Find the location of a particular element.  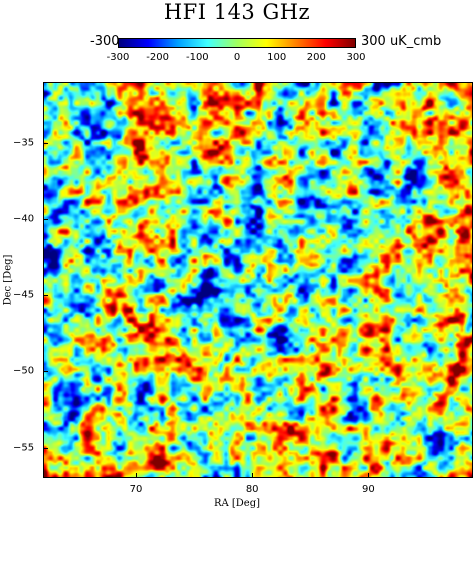

colorbar-tick-label: 300 is located at coordinates (356, 57).